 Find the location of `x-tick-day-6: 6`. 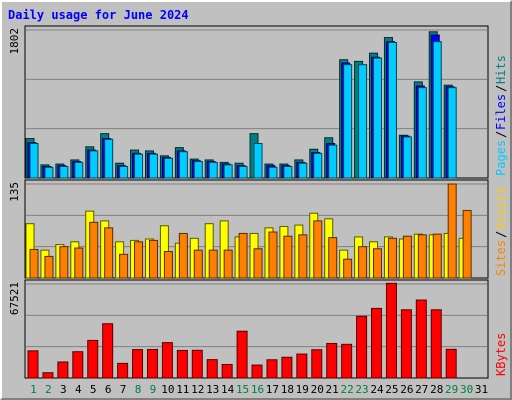

x-tick-day-6: 6 is located at coordinates (108, 389).